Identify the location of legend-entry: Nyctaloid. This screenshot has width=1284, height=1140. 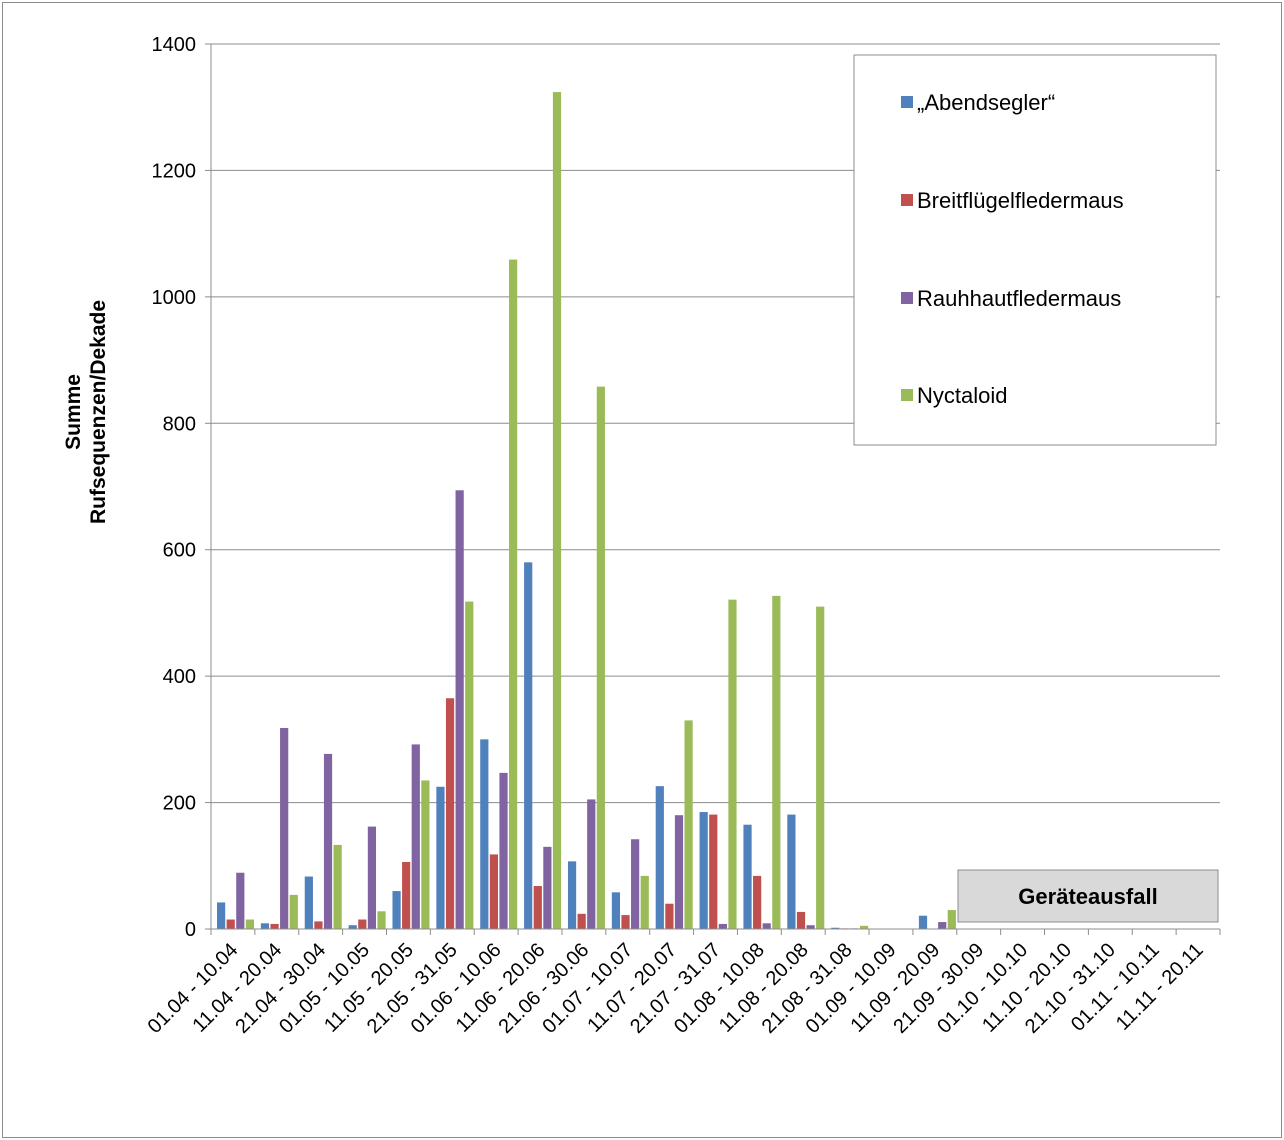
(962, 395).